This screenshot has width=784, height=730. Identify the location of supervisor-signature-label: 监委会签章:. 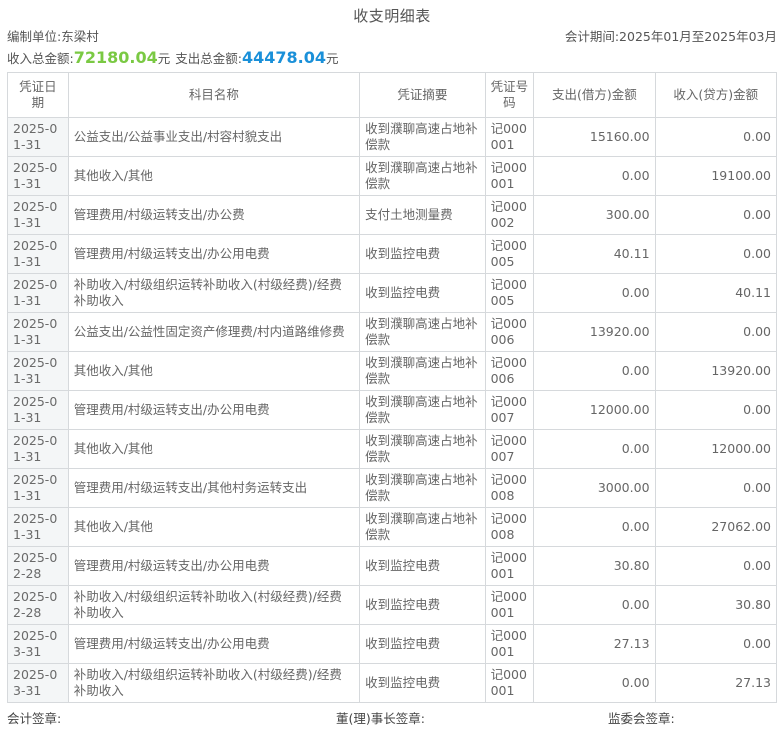
(641, 718).